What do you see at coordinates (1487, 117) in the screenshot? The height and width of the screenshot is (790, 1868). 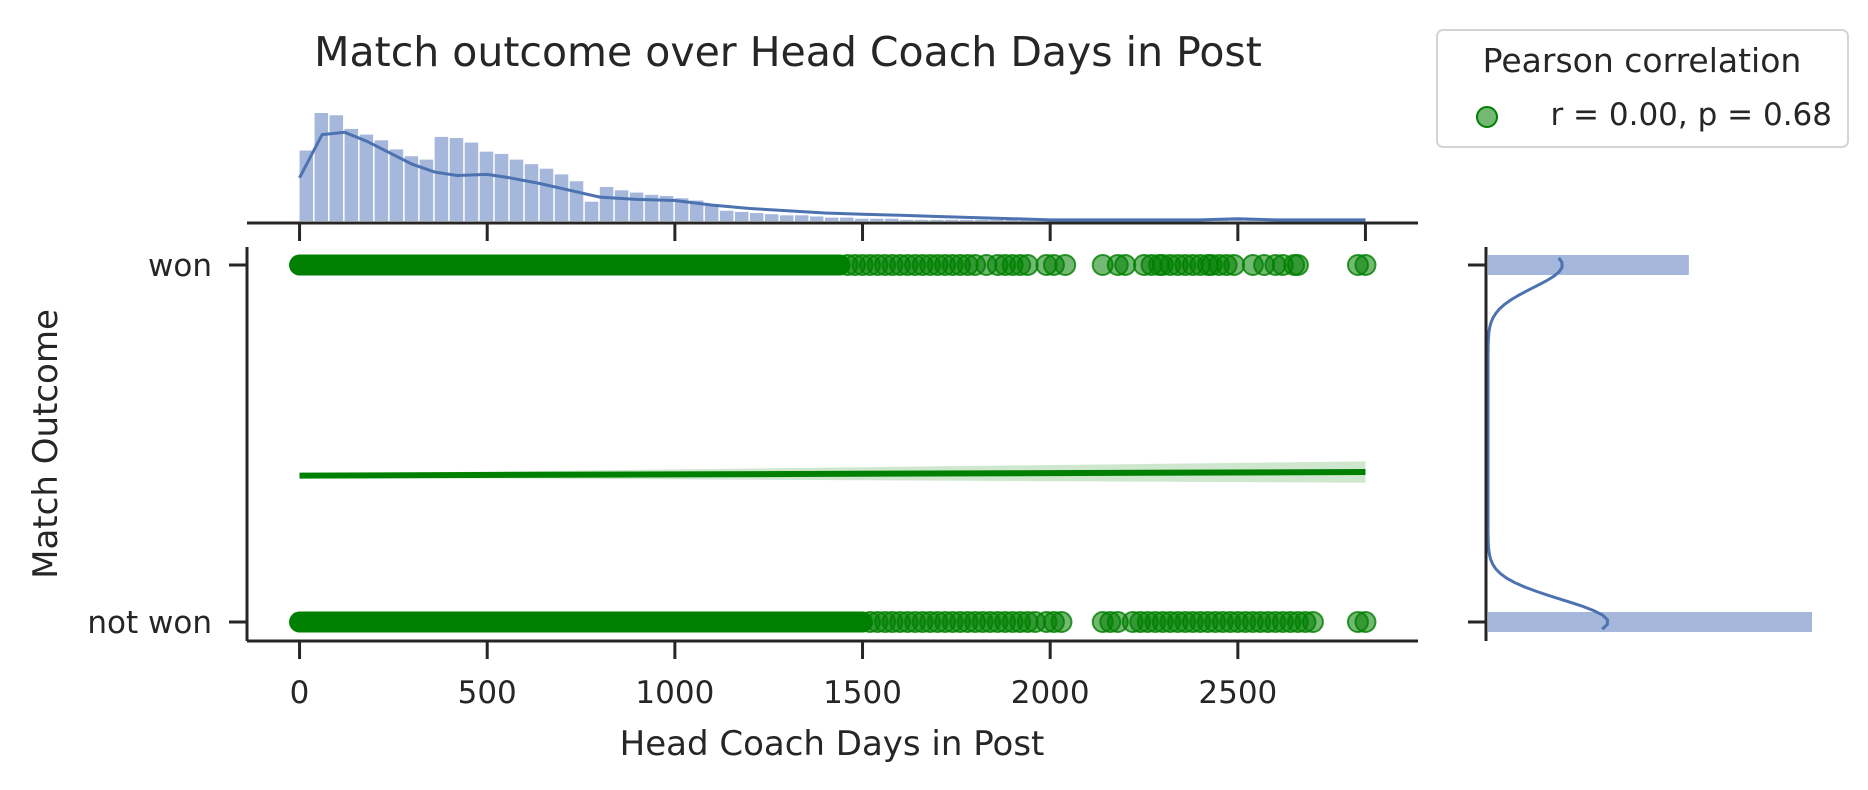 I see `legend-marker` at bounding box center [1487, 117].